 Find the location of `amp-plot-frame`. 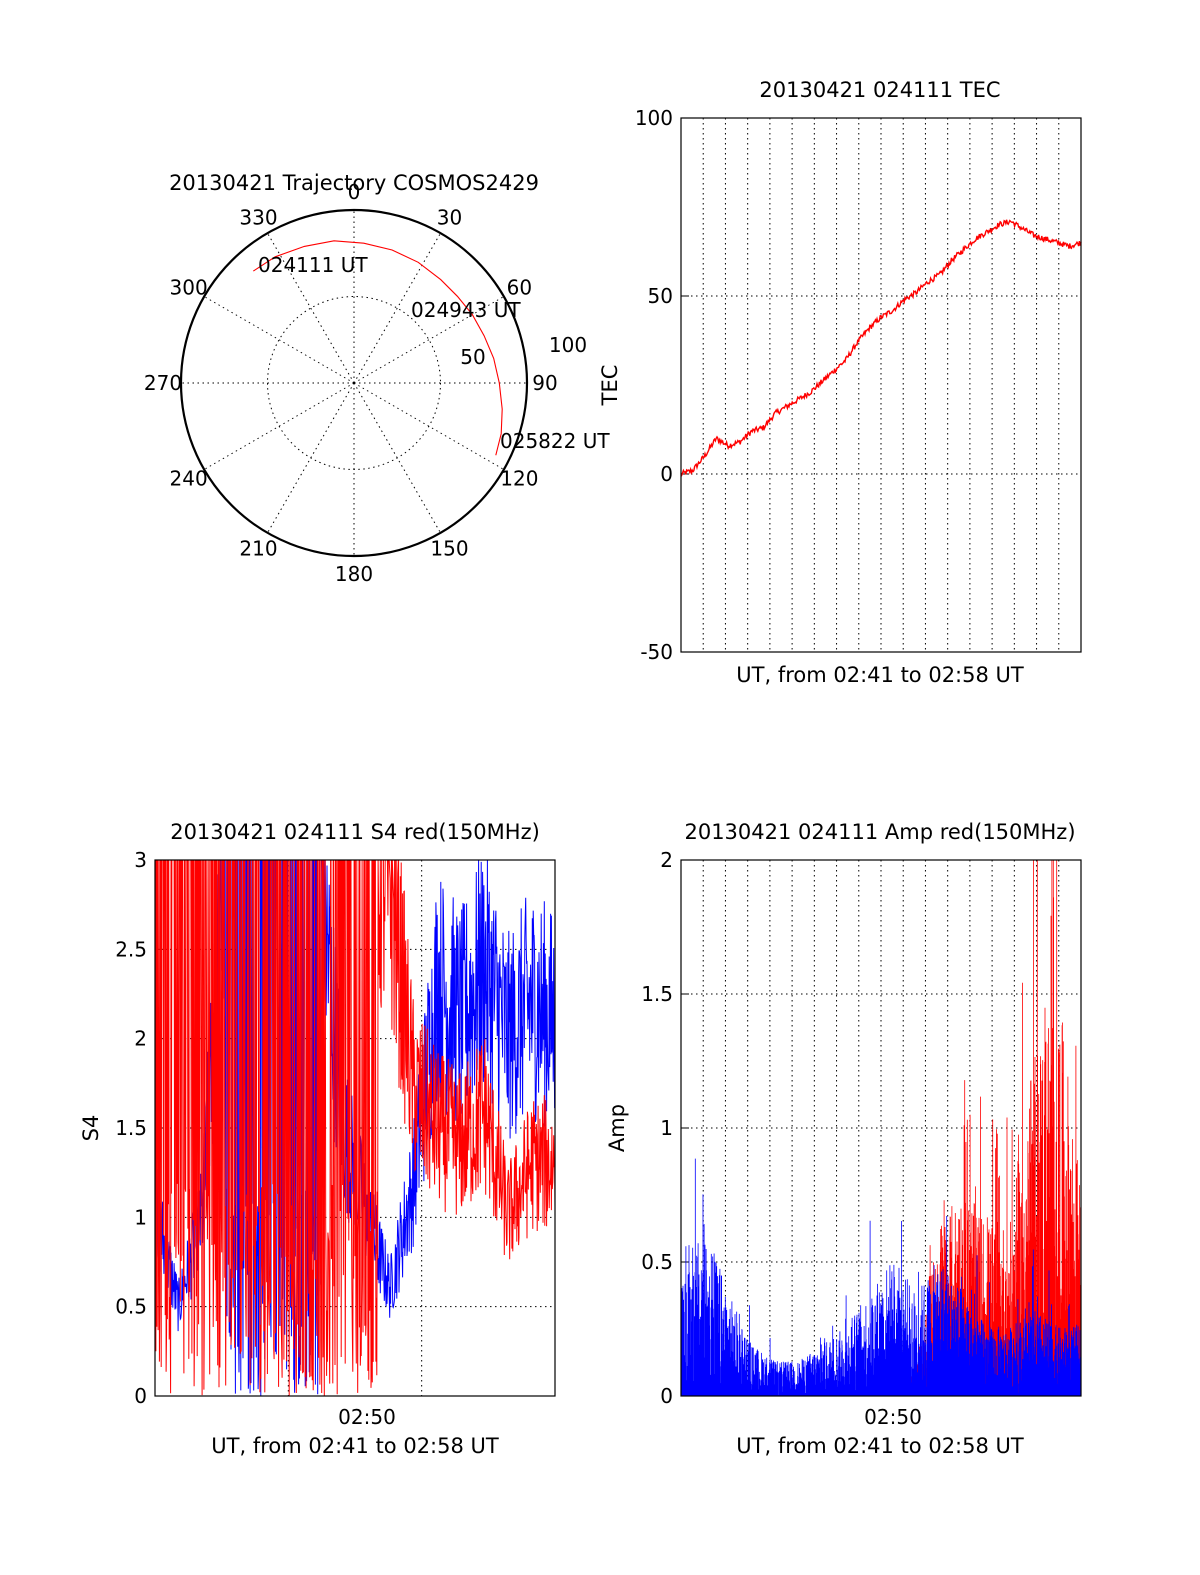

amp-plot-frame is located at coordinates (881, 1128).